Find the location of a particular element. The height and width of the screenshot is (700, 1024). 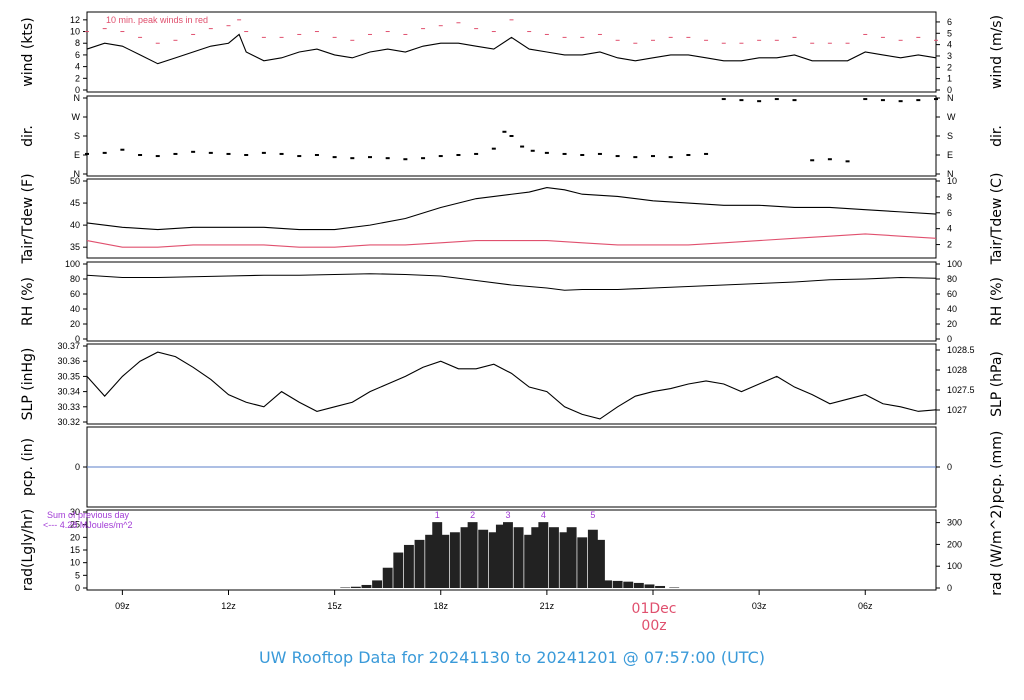

panel-frame is located at coordinates (511, 384).